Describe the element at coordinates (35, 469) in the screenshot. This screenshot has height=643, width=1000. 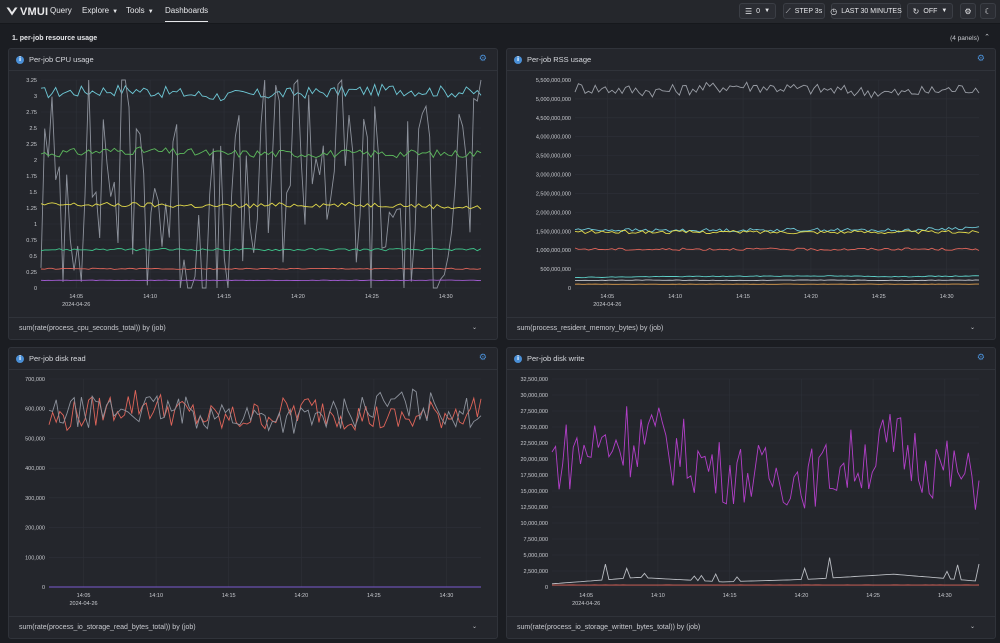
I see `y-tick-label: 400,000` at that location.